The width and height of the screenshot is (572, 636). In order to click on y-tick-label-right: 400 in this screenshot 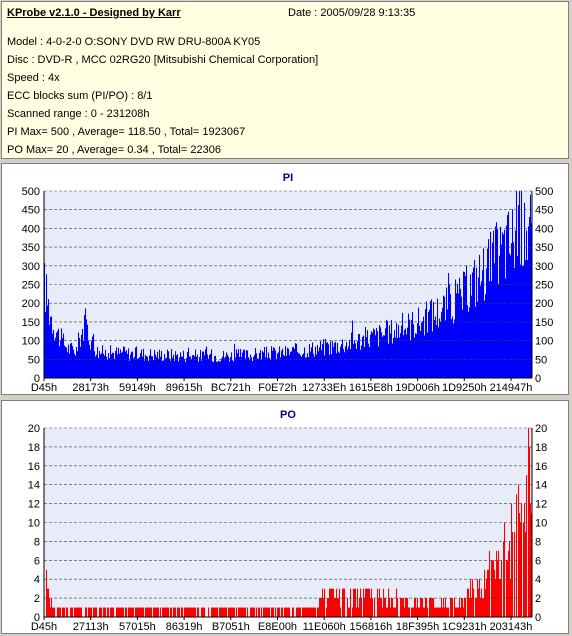, I will do `click(544, 229)`.